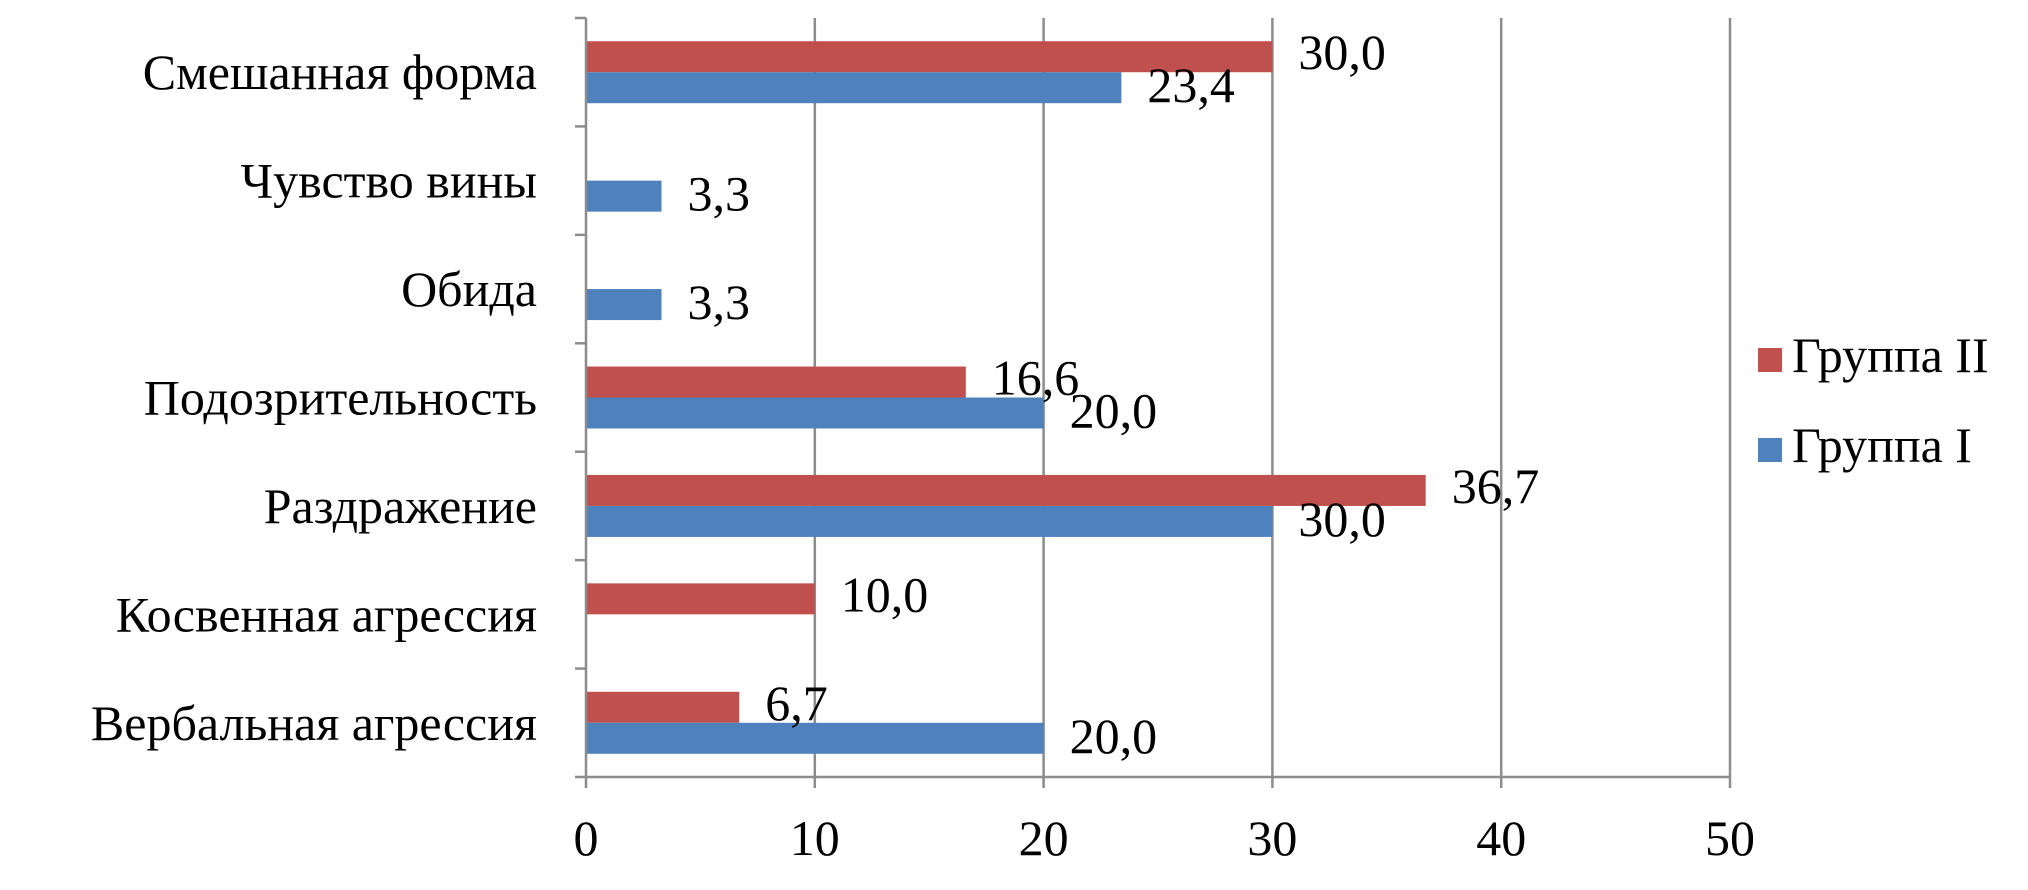 The width and height of the screenshot is (2028, 890). Describe the element at coordinates (1890, 355) in the screenshot. I see `legend-label: Группа II` at that location.